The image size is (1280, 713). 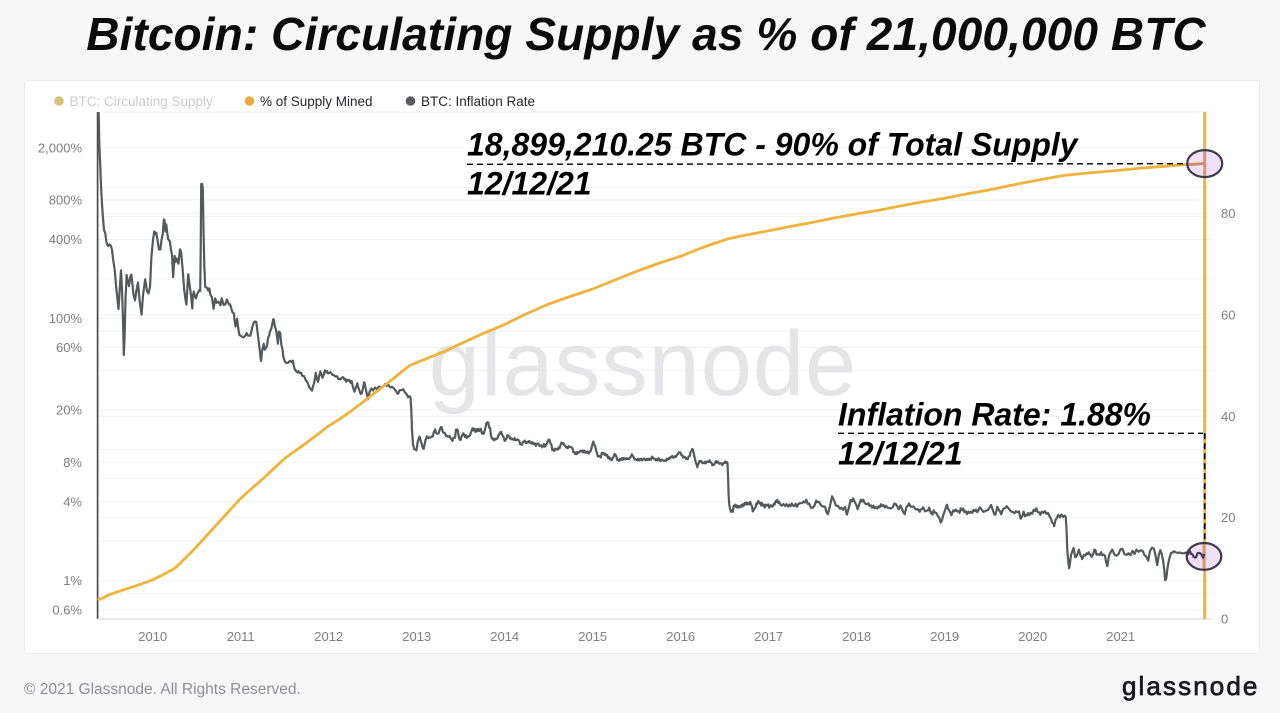 I want to click on svg-text: 1%, so click(x=72, y=580).